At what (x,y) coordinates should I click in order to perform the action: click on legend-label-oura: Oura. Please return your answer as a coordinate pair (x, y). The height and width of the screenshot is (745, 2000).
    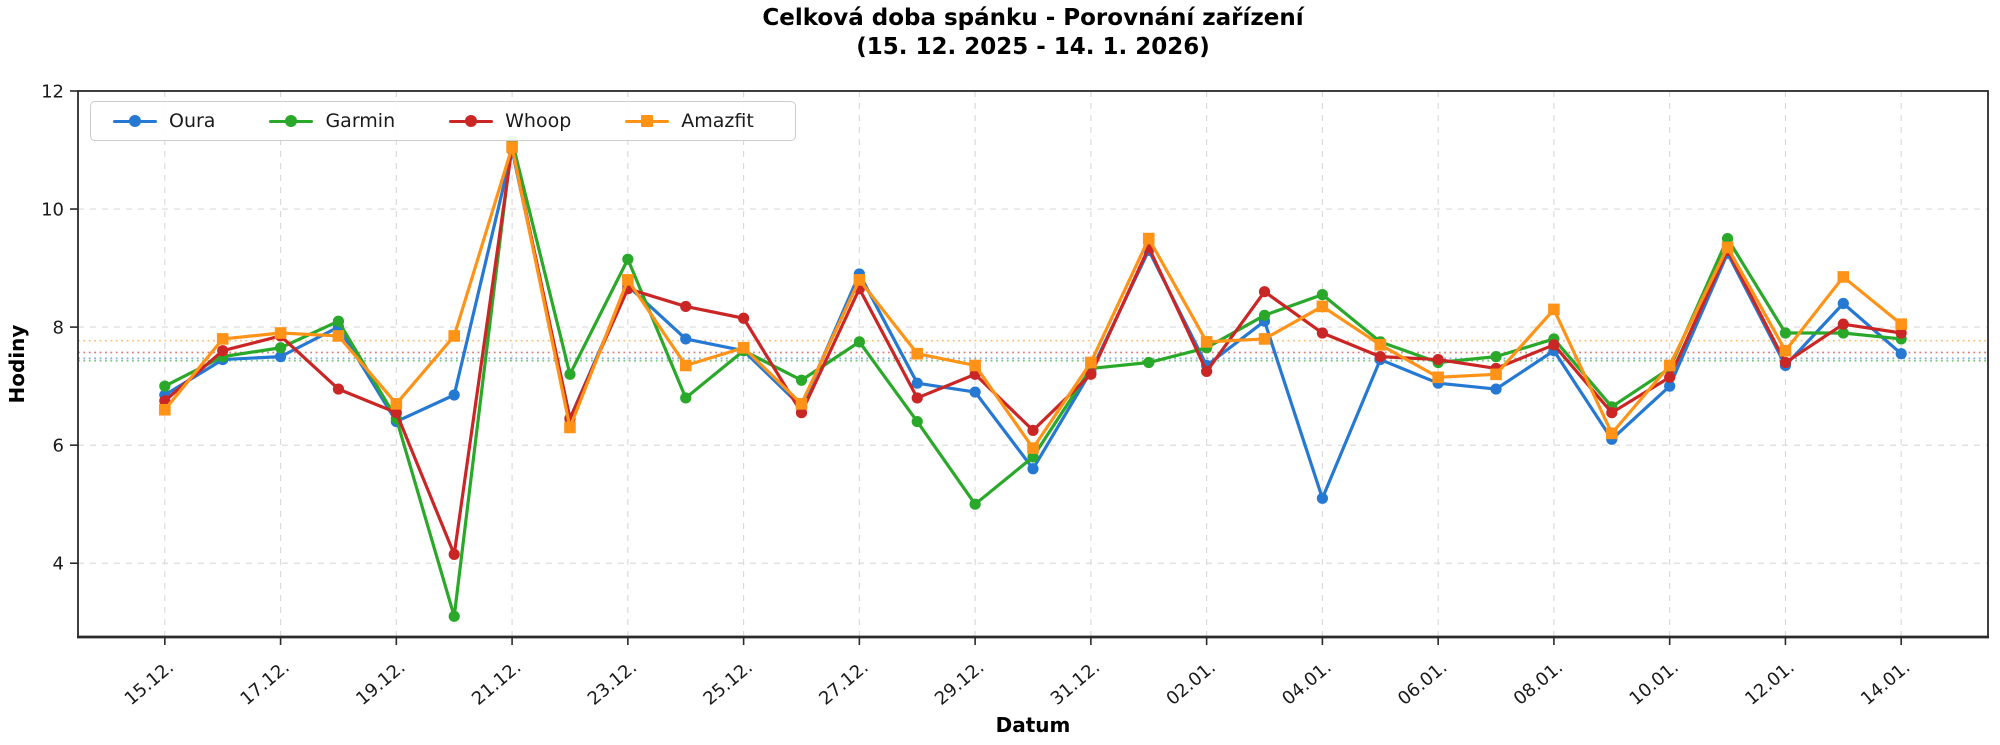
    Looking at the image, I should click on (192, 121).